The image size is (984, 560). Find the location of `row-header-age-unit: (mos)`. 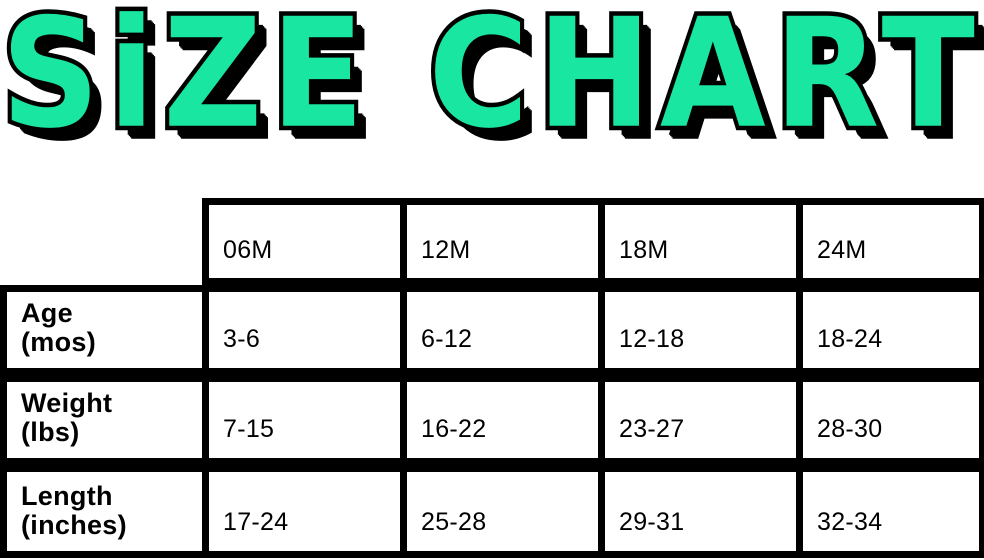

row-header-age-unit: (mos) is located at coordinates (58, 341).